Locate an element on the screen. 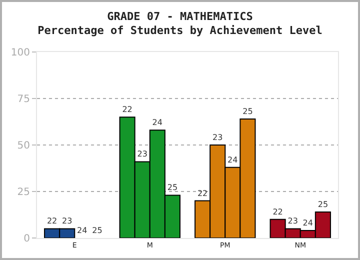 This screenshot has width=360, height=260. series-label: 23 is located at coordinates (67, 221).